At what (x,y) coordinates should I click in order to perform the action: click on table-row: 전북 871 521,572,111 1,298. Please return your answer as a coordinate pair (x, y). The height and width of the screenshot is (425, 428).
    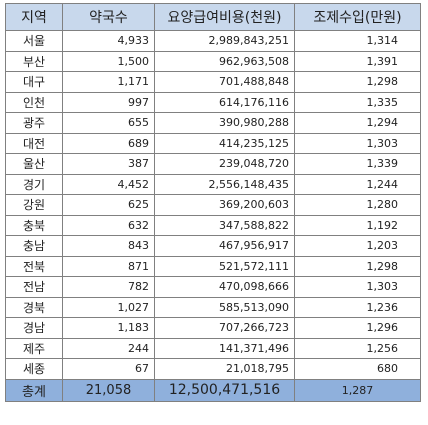
    Looking at the image, I should click on (213, 266).